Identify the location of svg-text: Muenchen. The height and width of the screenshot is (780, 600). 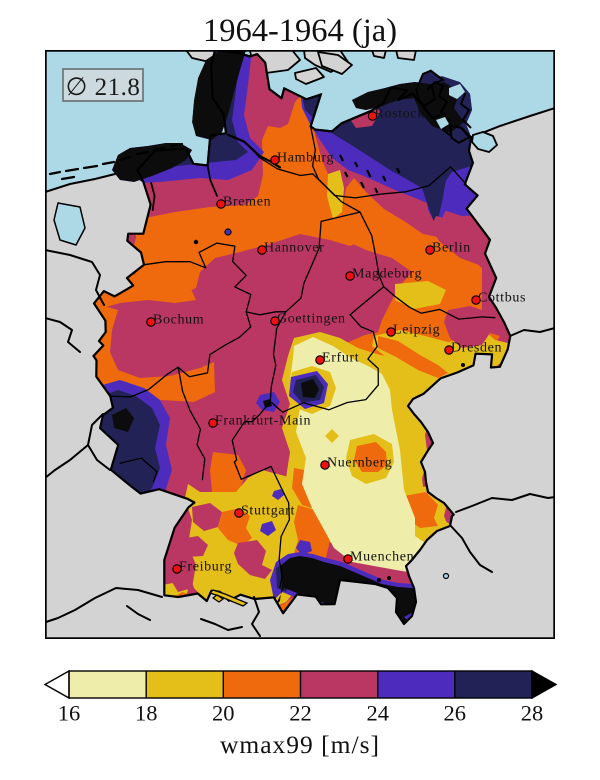
(382, 557).